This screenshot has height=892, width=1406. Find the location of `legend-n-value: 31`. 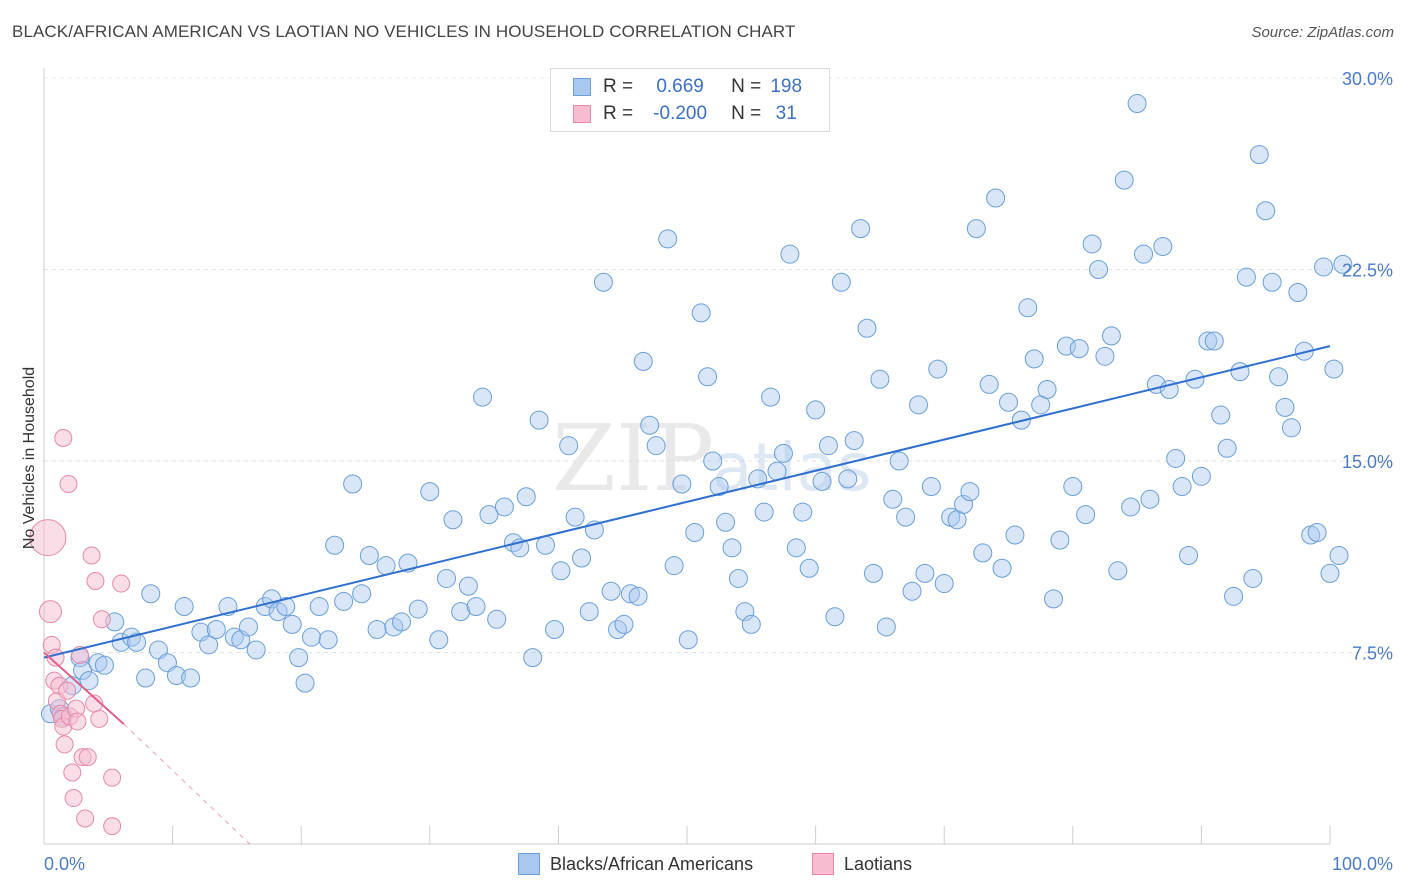

legend-n-value: 31 is located at coordinates (786, 113).